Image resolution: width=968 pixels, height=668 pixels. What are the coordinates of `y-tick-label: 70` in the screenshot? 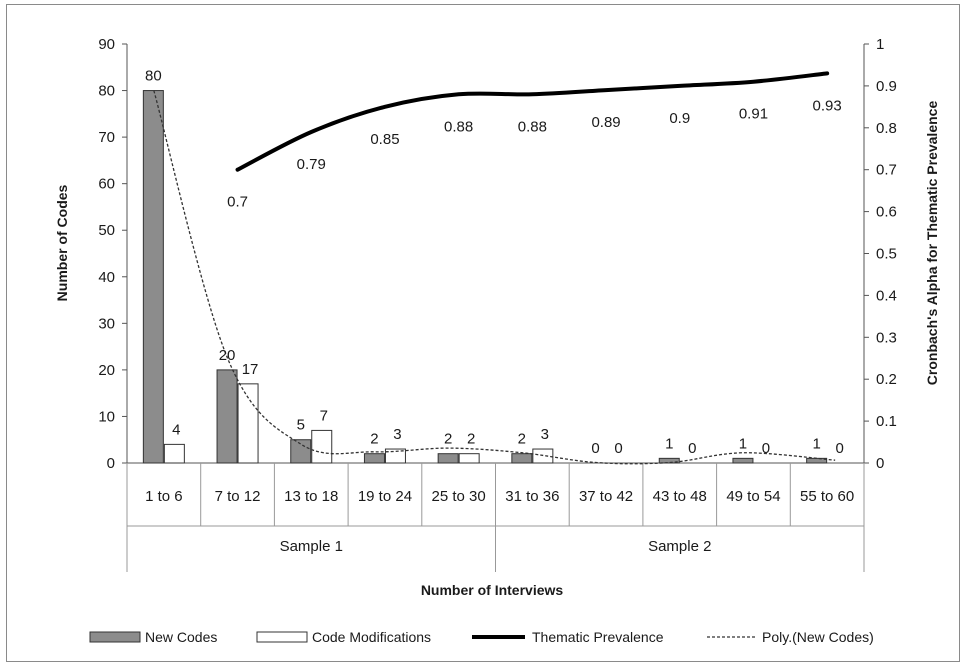 It's located at (106, 137).